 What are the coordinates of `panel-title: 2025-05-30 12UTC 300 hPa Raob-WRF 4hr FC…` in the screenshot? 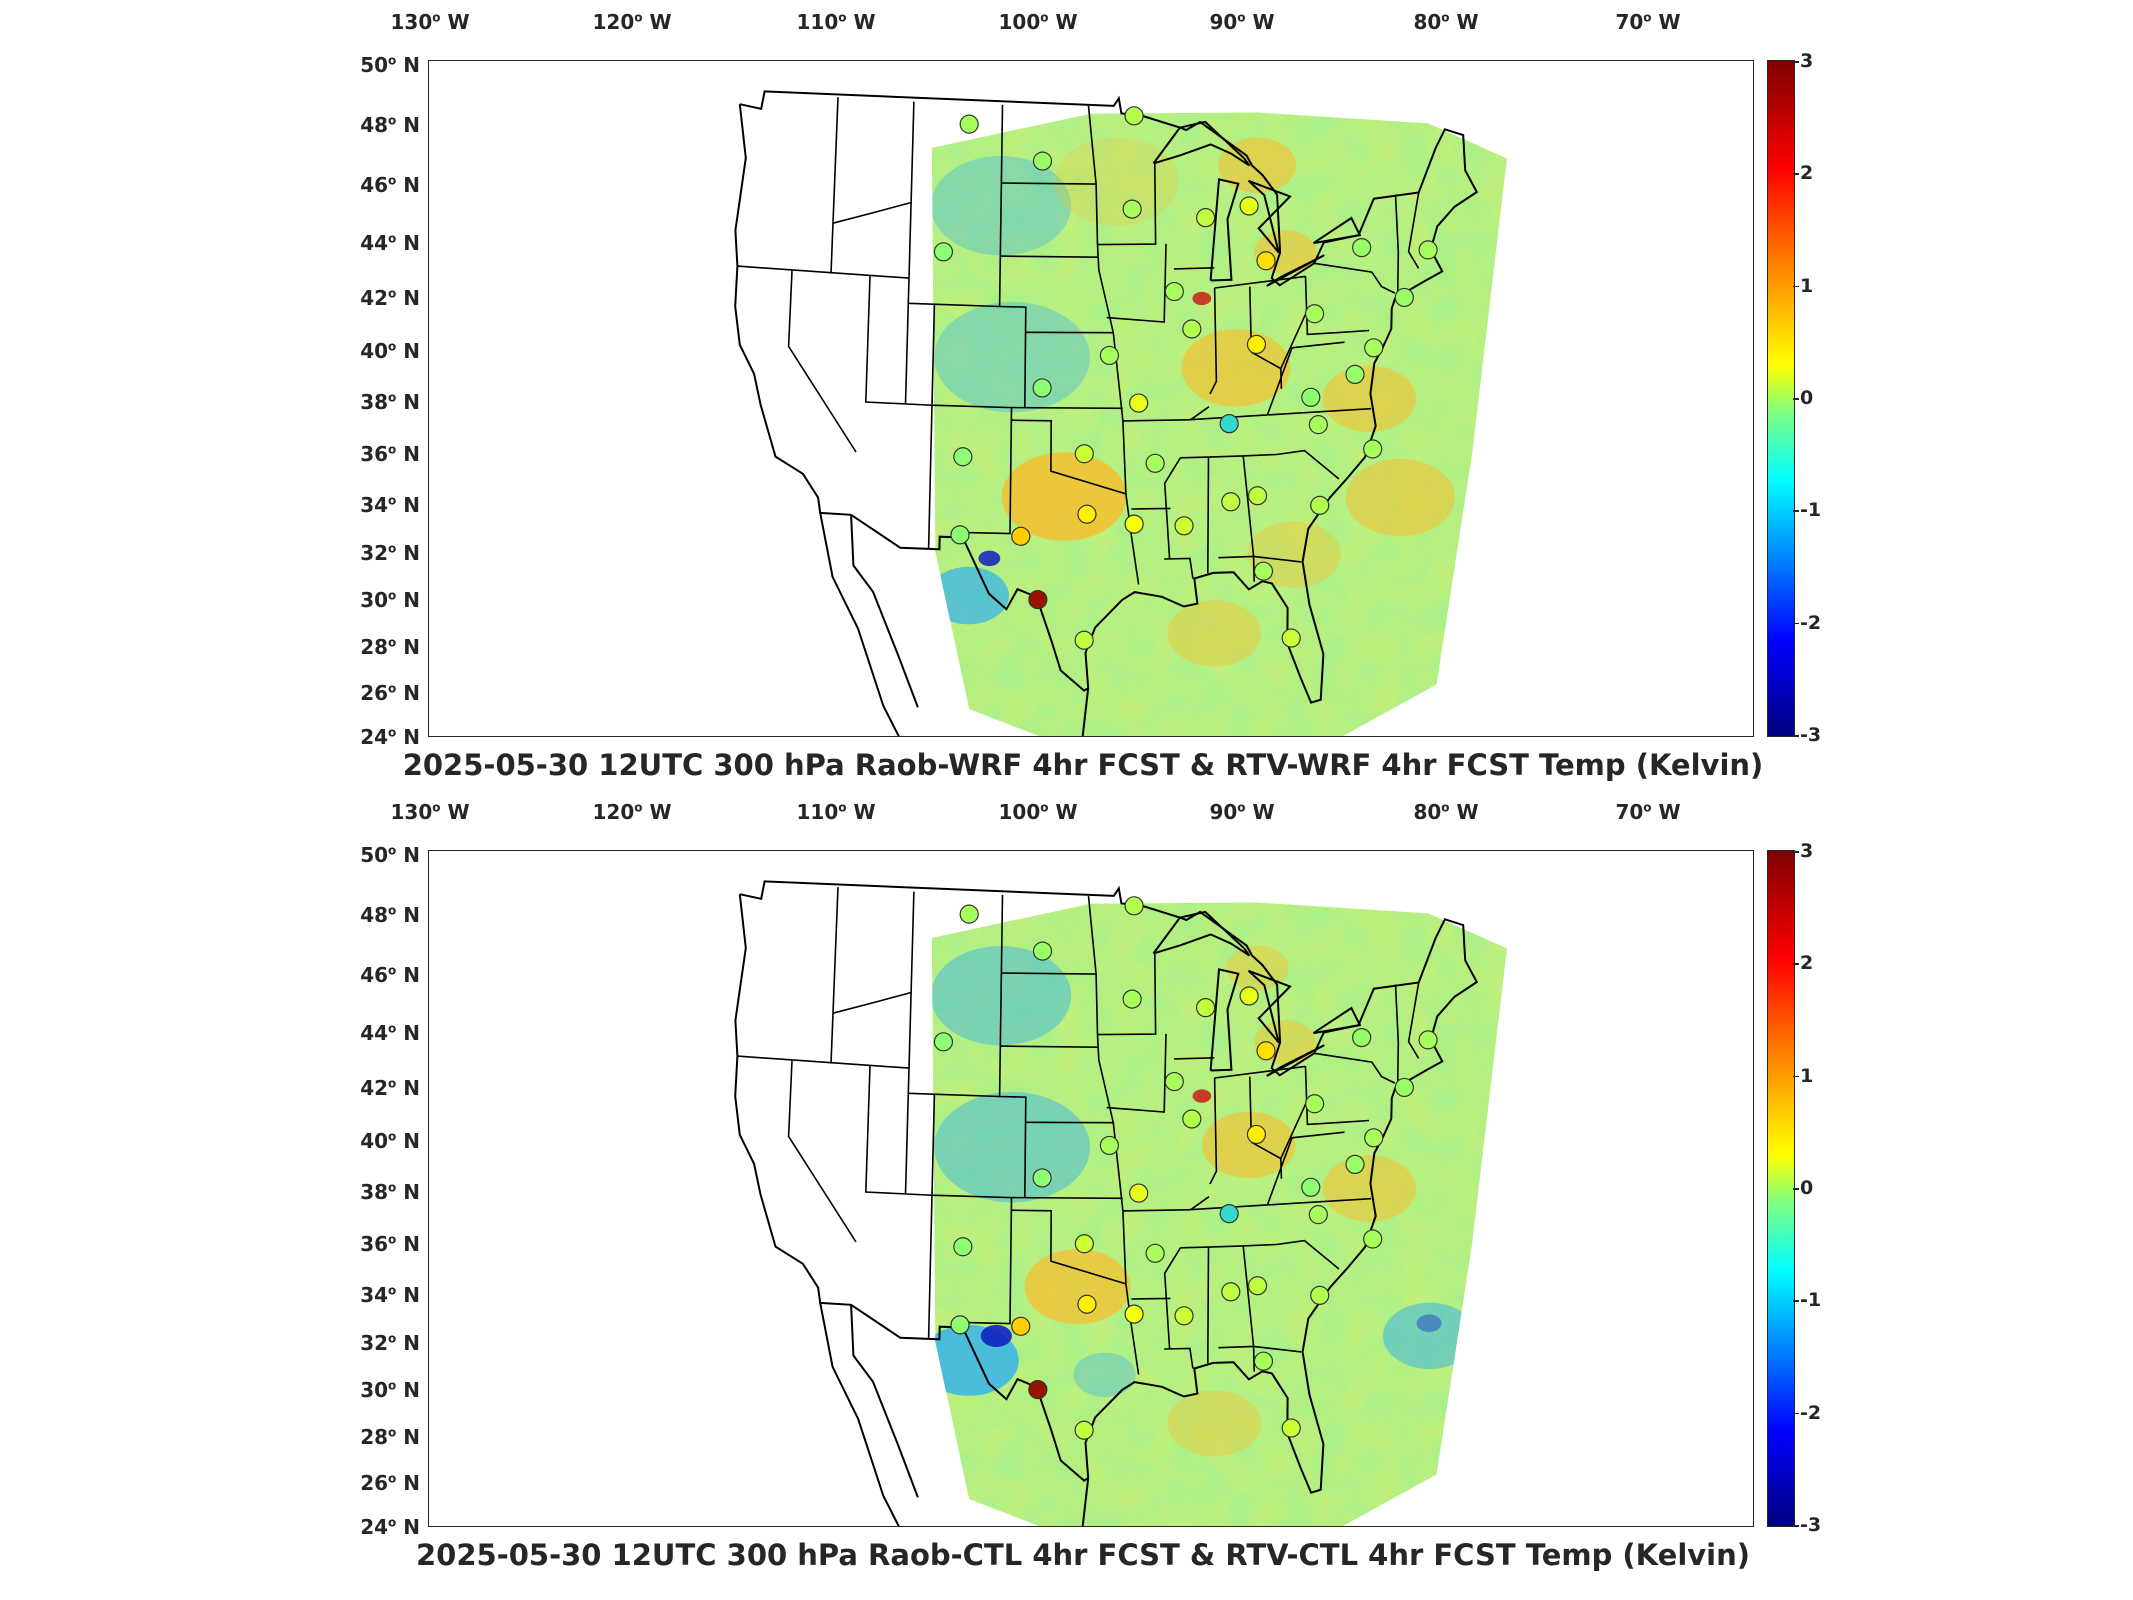 It's located at (1083, 765).